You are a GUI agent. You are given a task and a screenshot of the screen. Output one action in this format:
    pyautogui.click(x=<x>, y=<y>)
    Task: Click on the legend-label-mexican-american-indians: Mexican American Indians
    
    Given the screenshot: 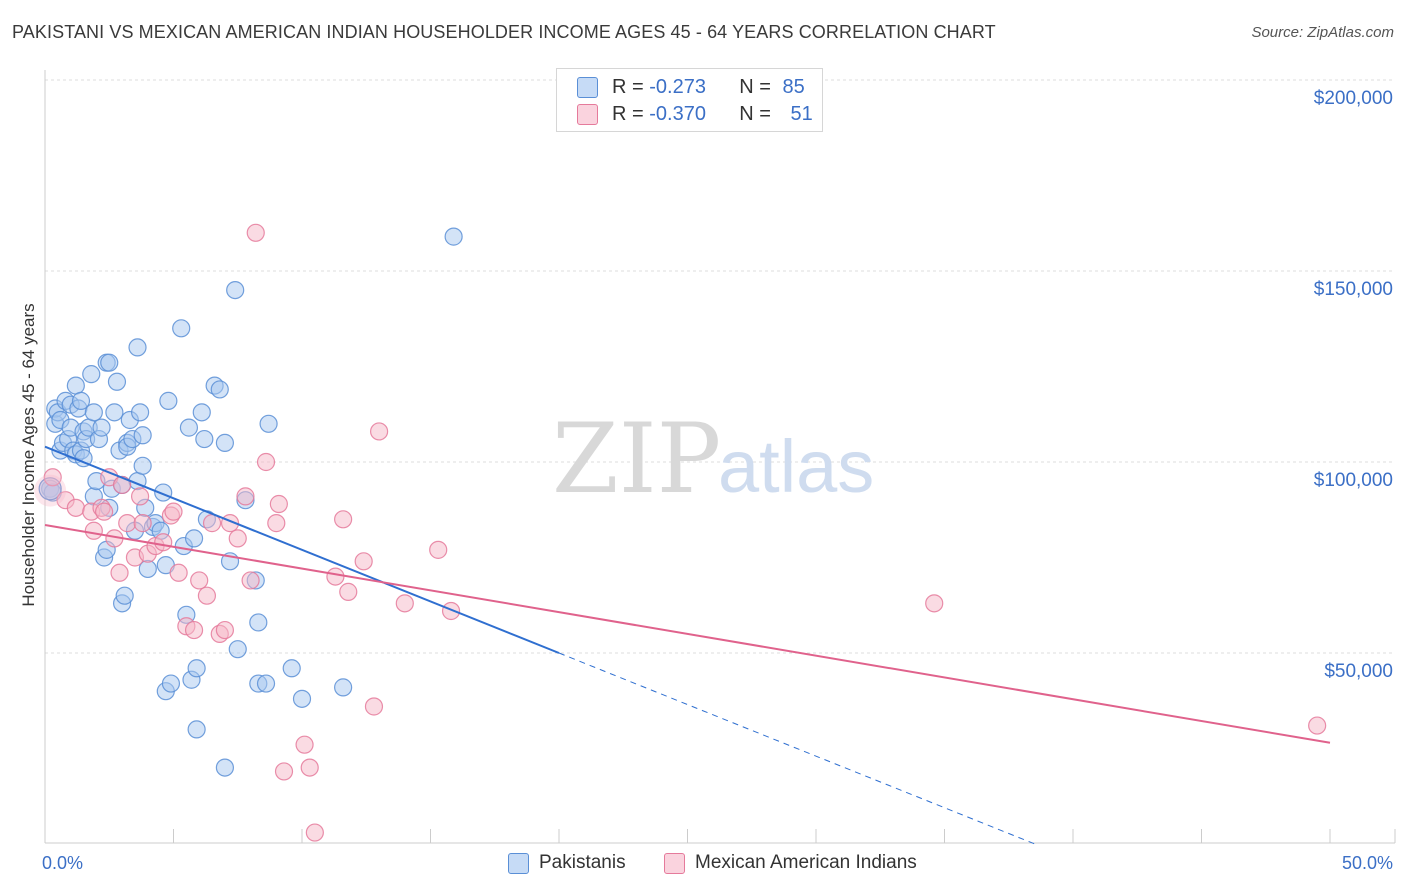 What is the action you would take?
    pyautogui.click(x=806, y=862)
    